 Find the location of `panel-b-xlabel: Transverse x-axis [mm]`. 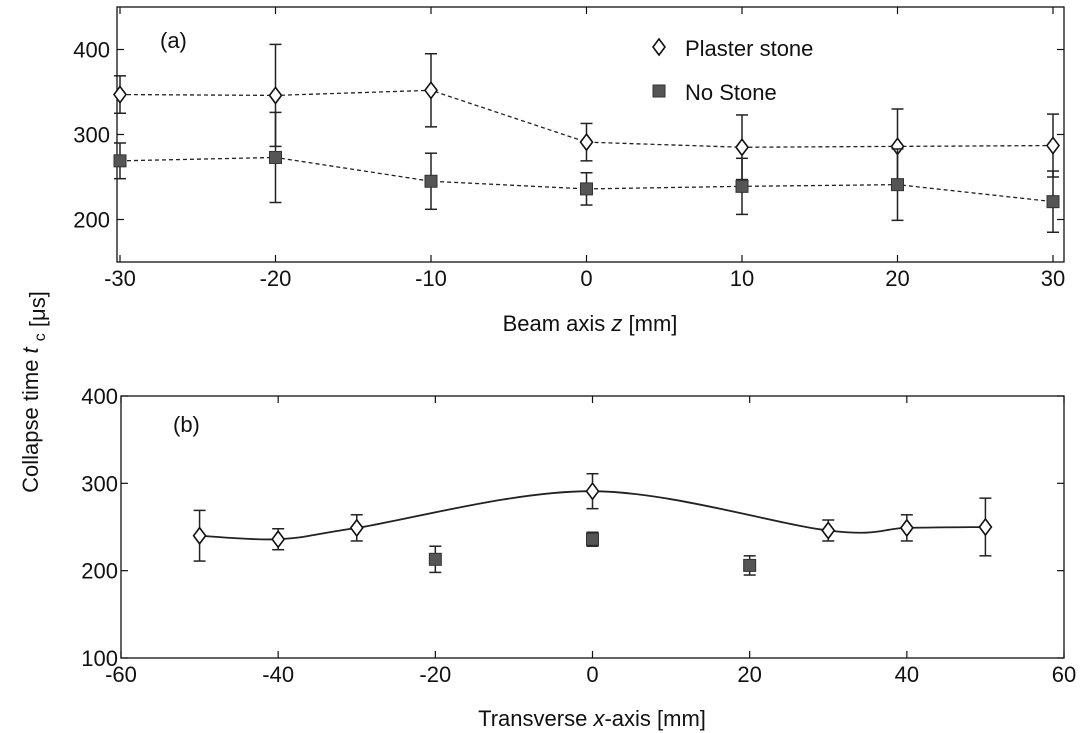

panel-b-xlabel: Transverse x-axis [mm] is located at coordinates (592, 718).